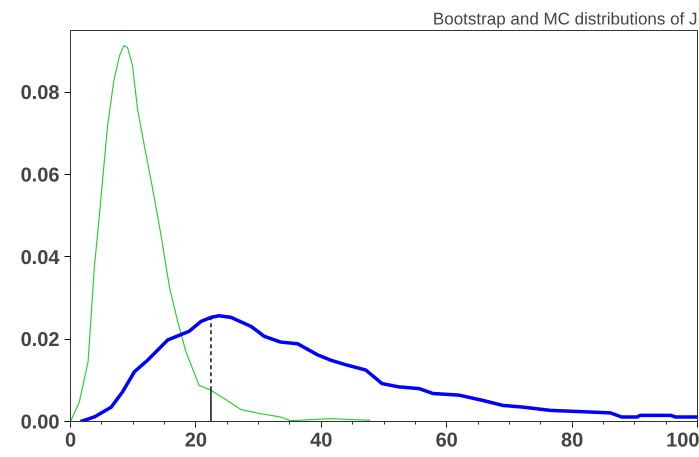  What do you see at coordinates (196, 441) in the screenshot?
I see `x-tick-label: 20` at bounding box center [196, 441].